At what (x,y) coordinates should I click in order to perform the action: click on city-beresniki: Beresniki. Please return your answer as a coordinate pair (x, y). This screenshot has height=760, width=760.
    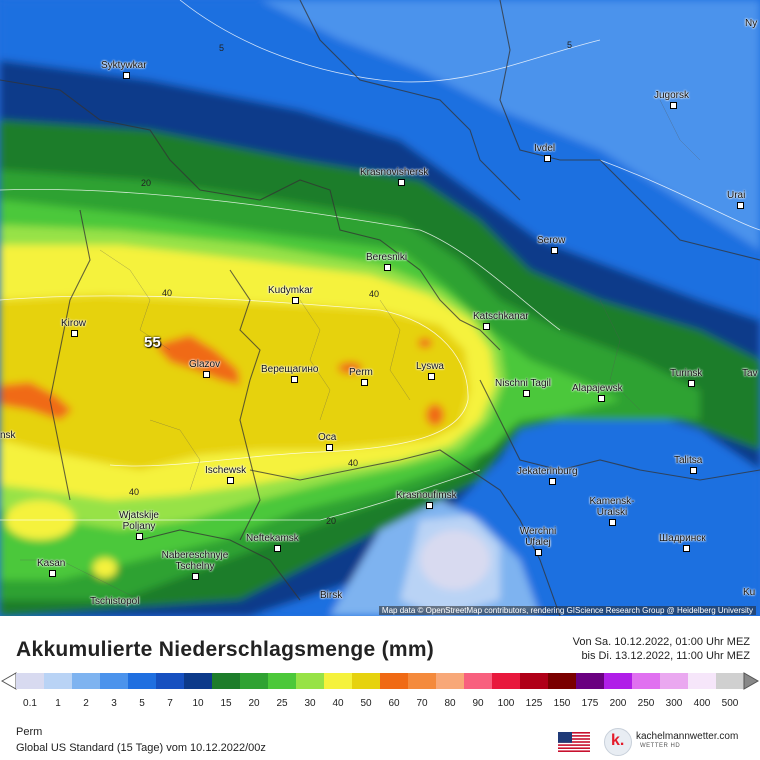
    Looking at the image, I should click on (386, 263).